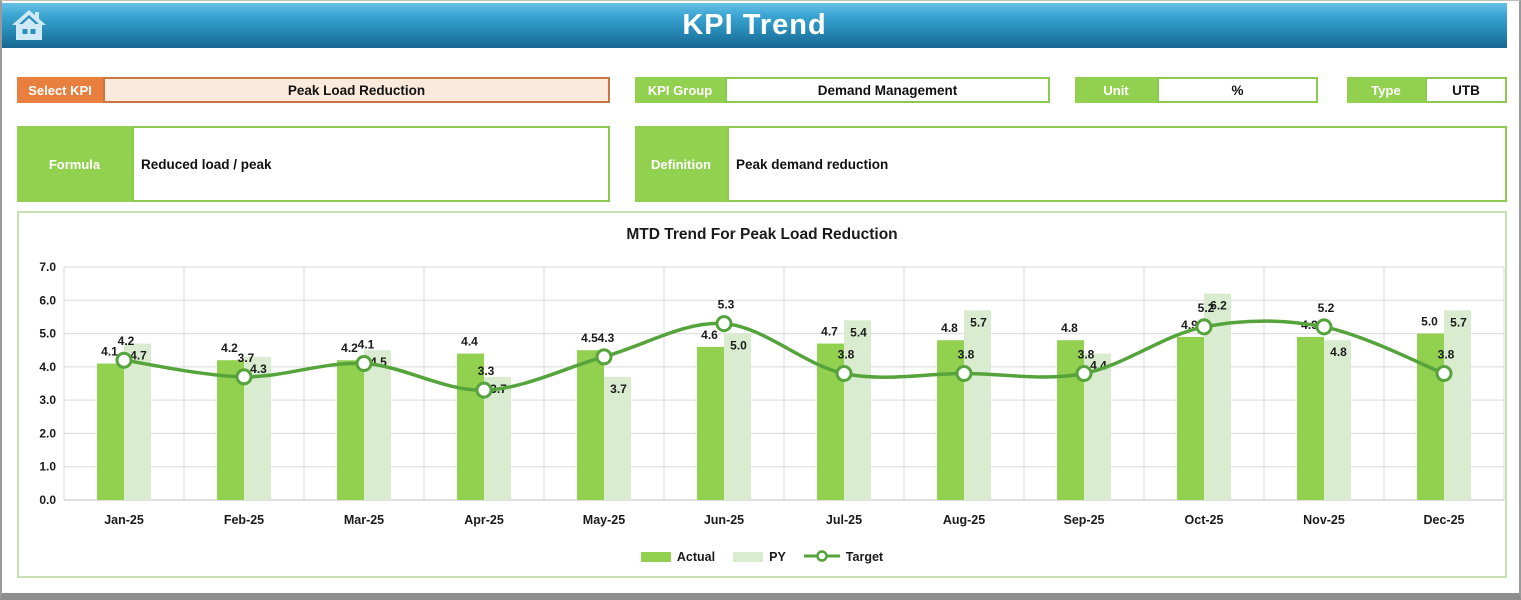  Describe the element at coordinates (47, 467) in the screenshot. I see `y-axis-tick-label: 1.0` at that location.